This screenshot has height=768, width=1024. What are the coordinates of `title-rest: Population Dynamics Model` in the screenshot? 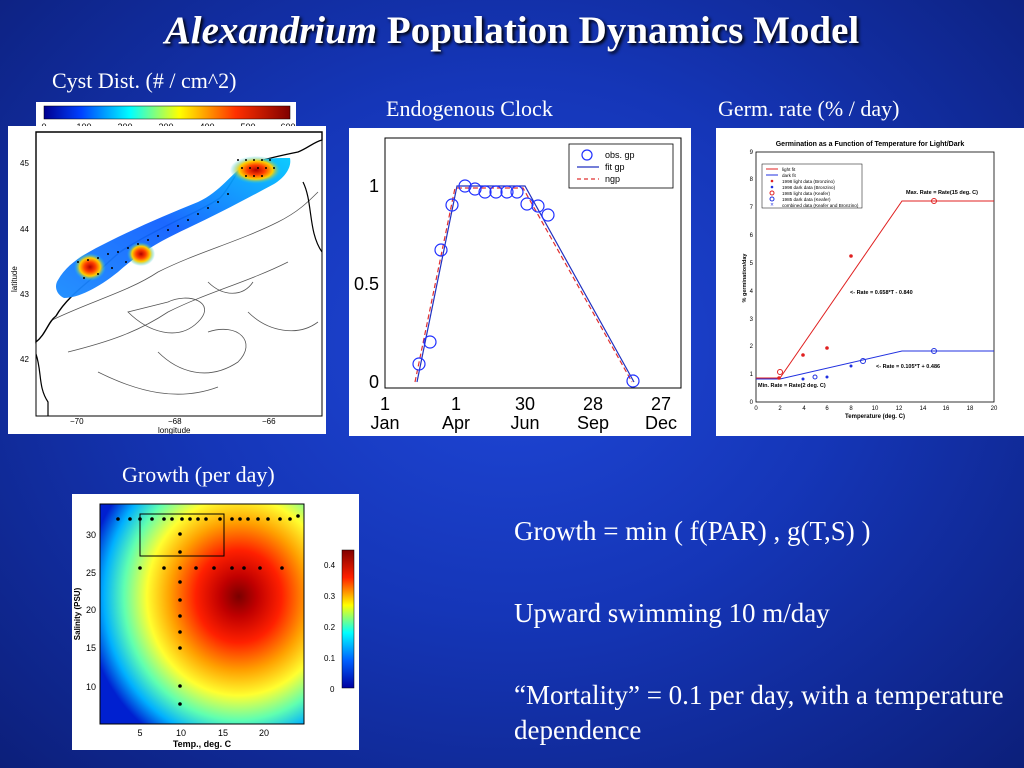 It's located at (623, 30).